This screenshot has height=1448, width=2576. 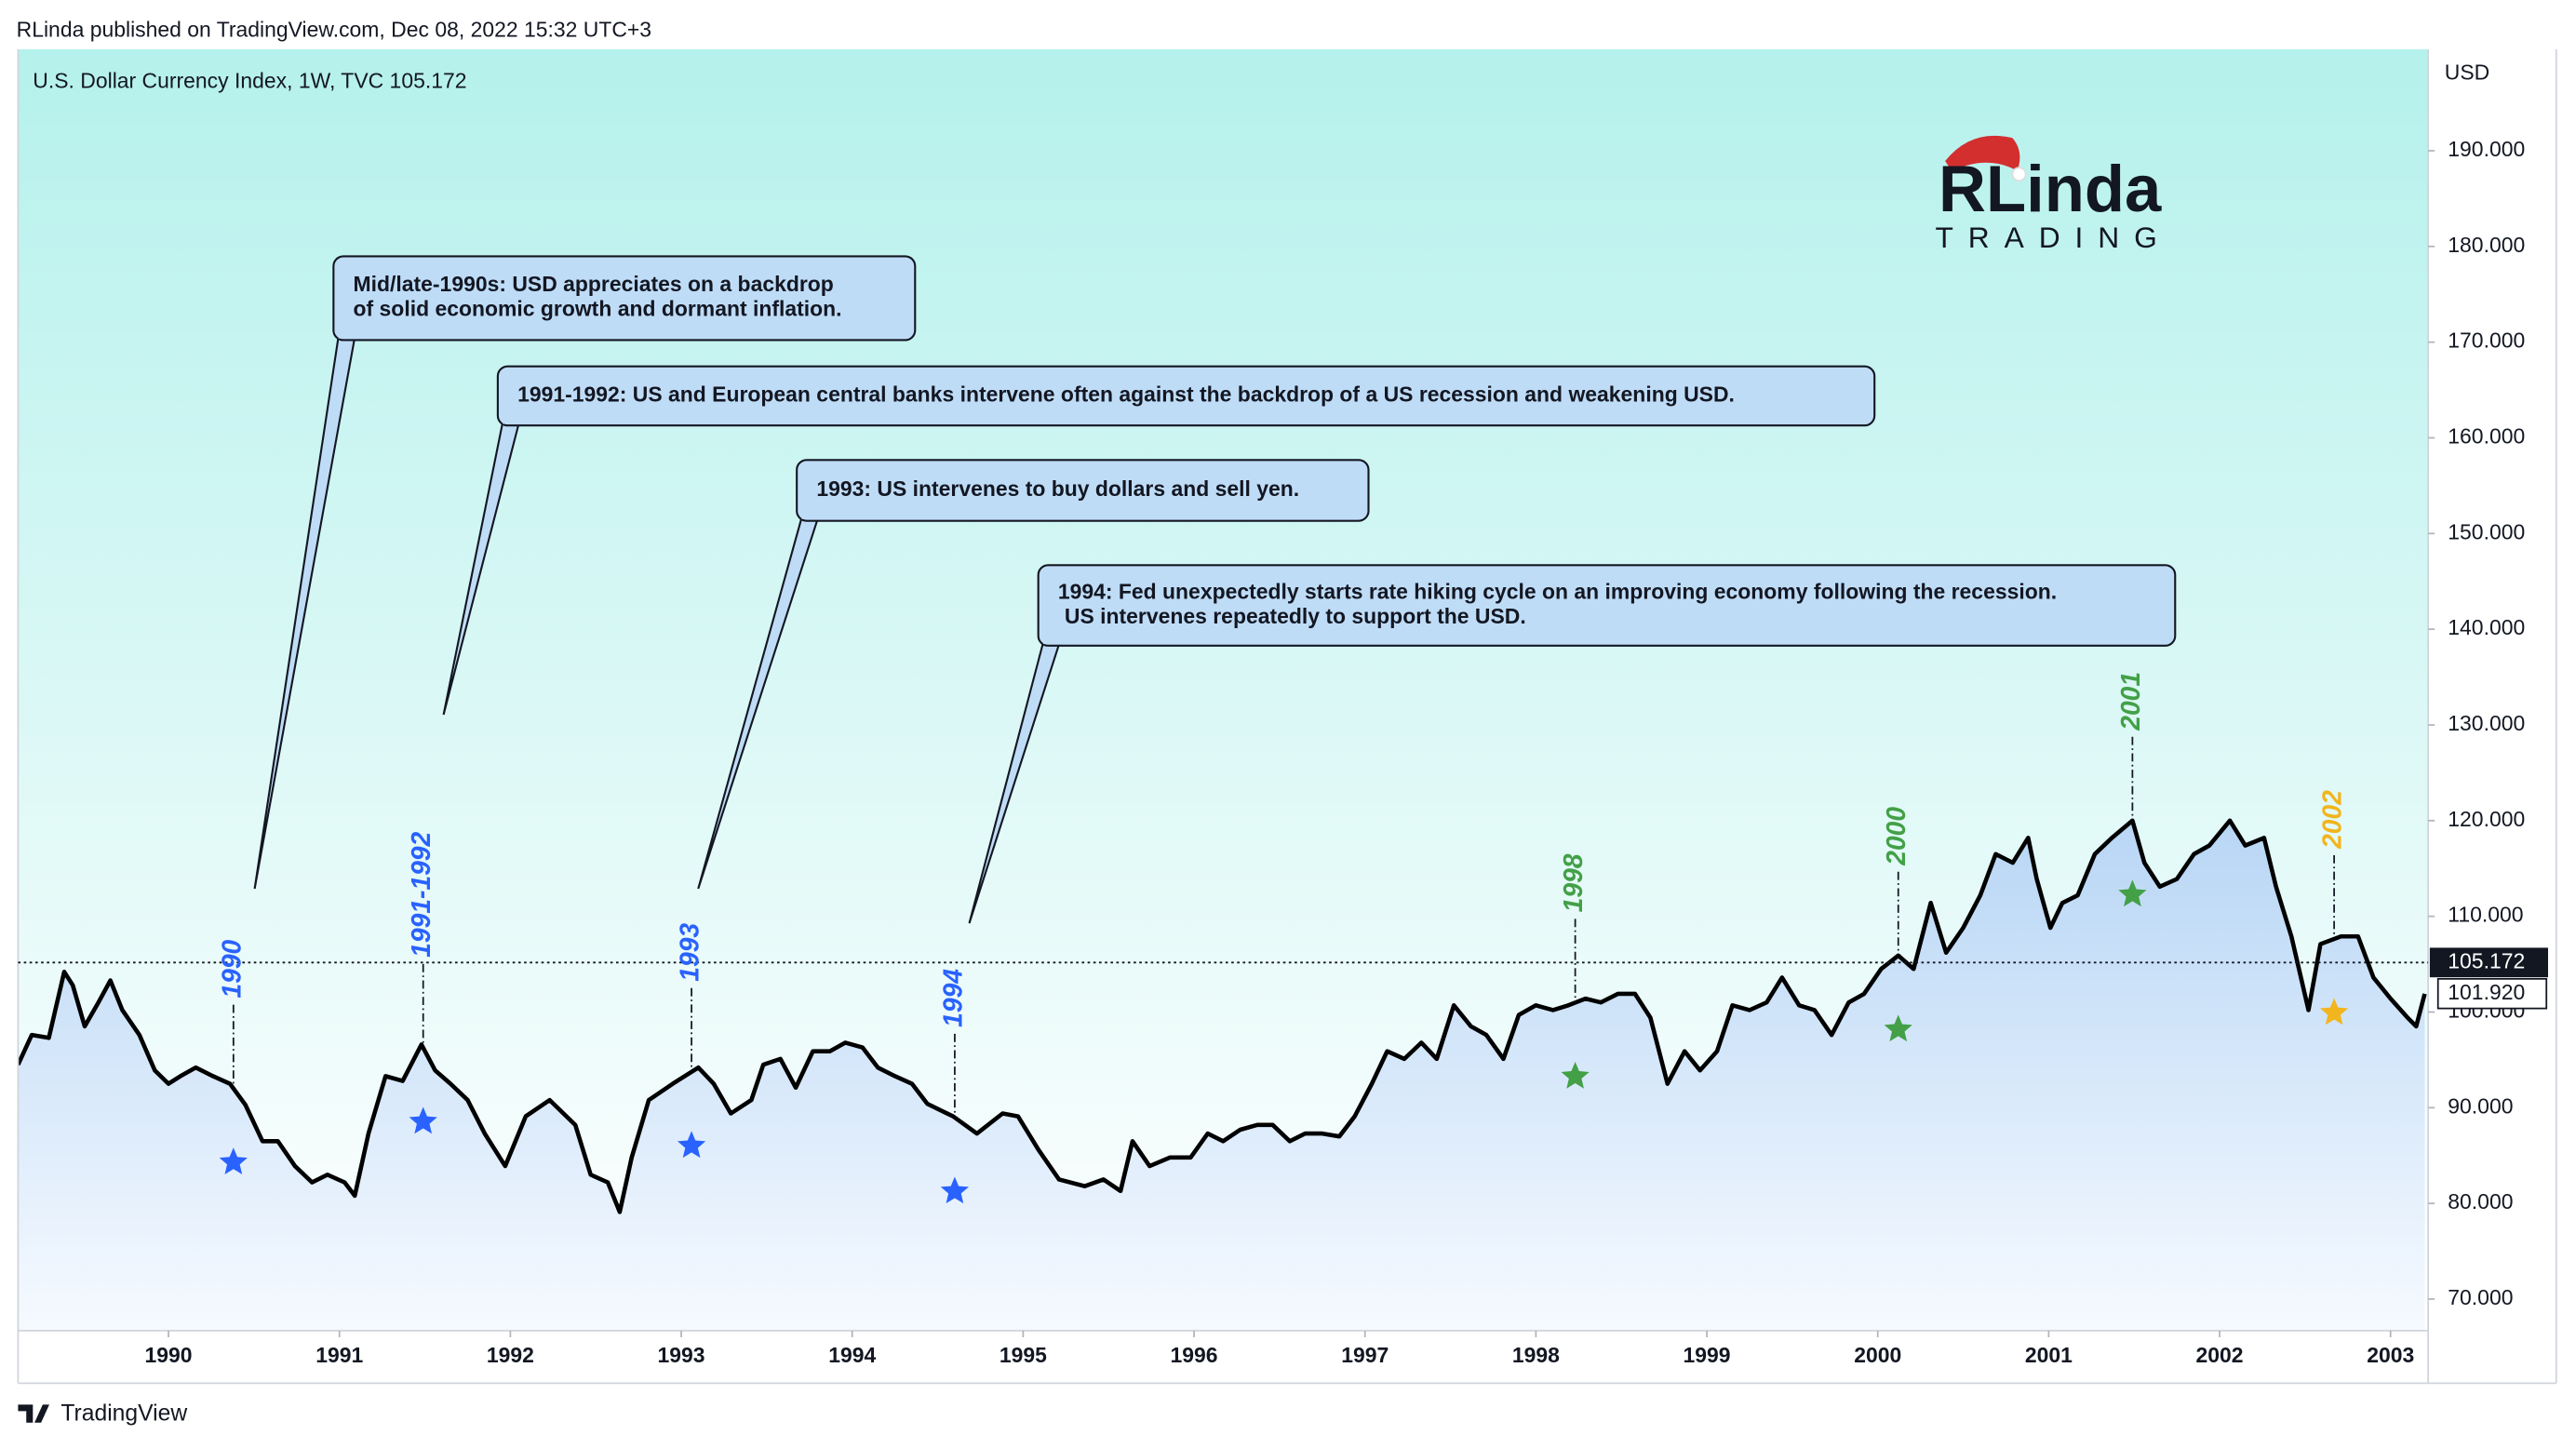 I want to click on y-tick-label: 120.000, so click(x=2486, y=819).